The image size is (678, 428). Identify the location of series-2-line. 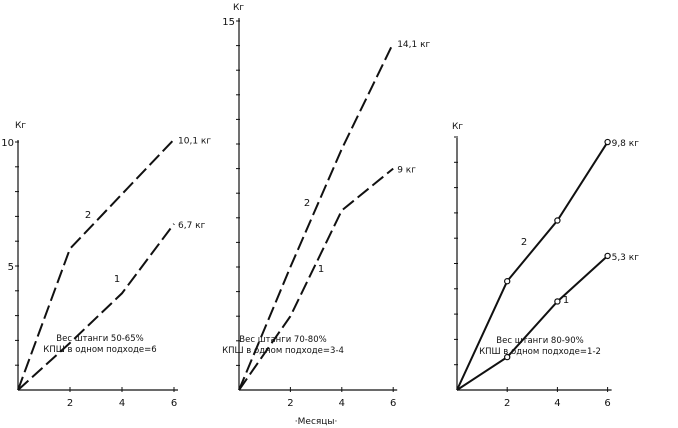
(532, 266).